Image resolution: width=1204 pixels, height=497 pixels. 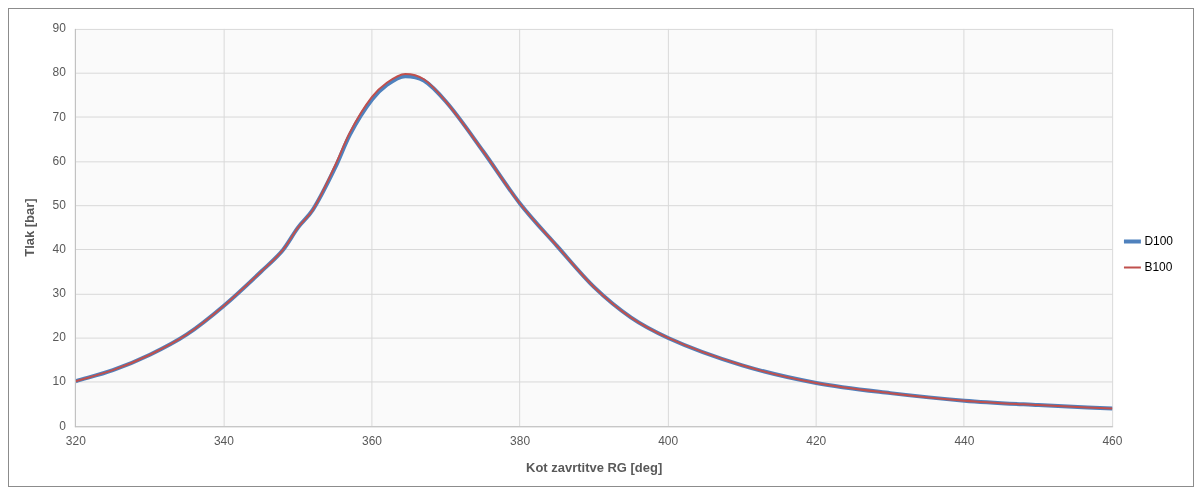 I want to click on y-tick-label: 80, so click(x=59, y=72).